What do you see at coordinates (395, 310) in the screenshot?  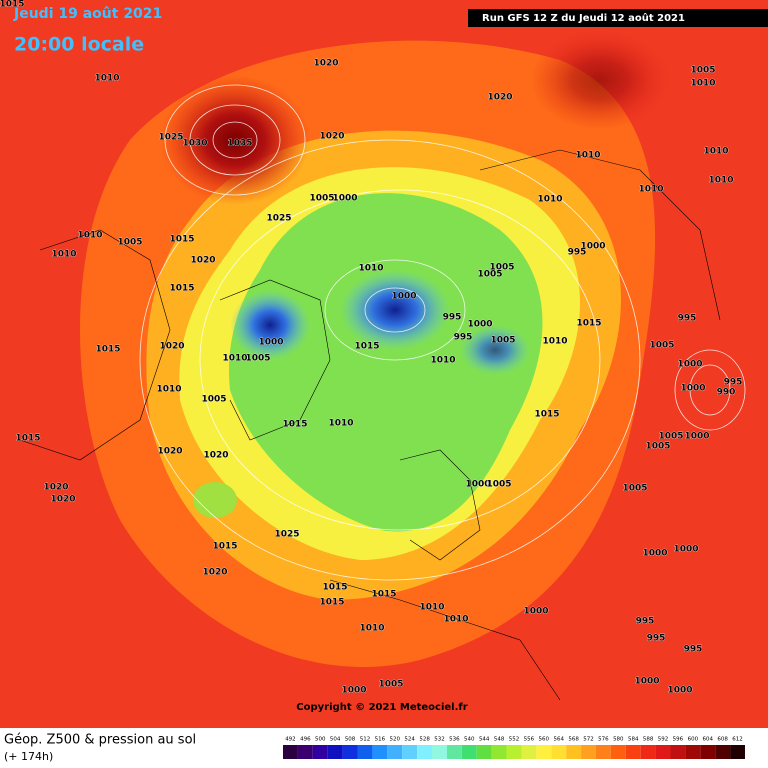 I see `low` at bounding box center [395, 310].